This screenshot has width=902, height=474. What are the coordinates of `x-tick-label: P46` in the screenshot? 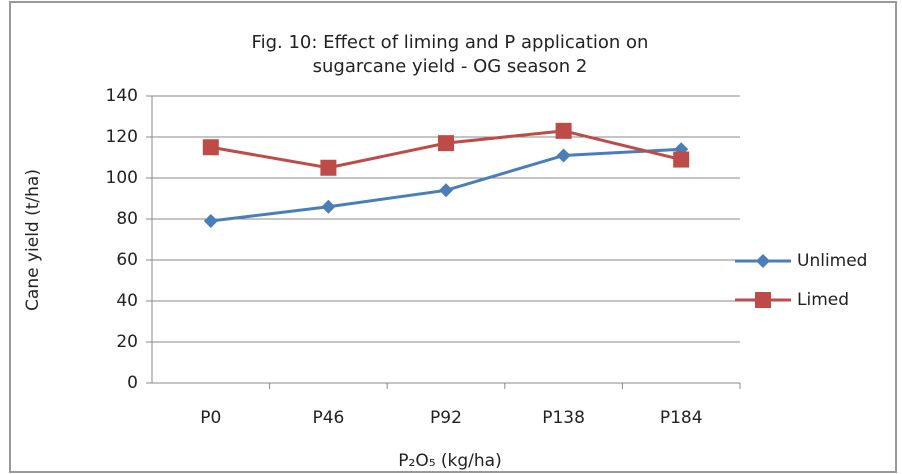 It's located at (328, 418).